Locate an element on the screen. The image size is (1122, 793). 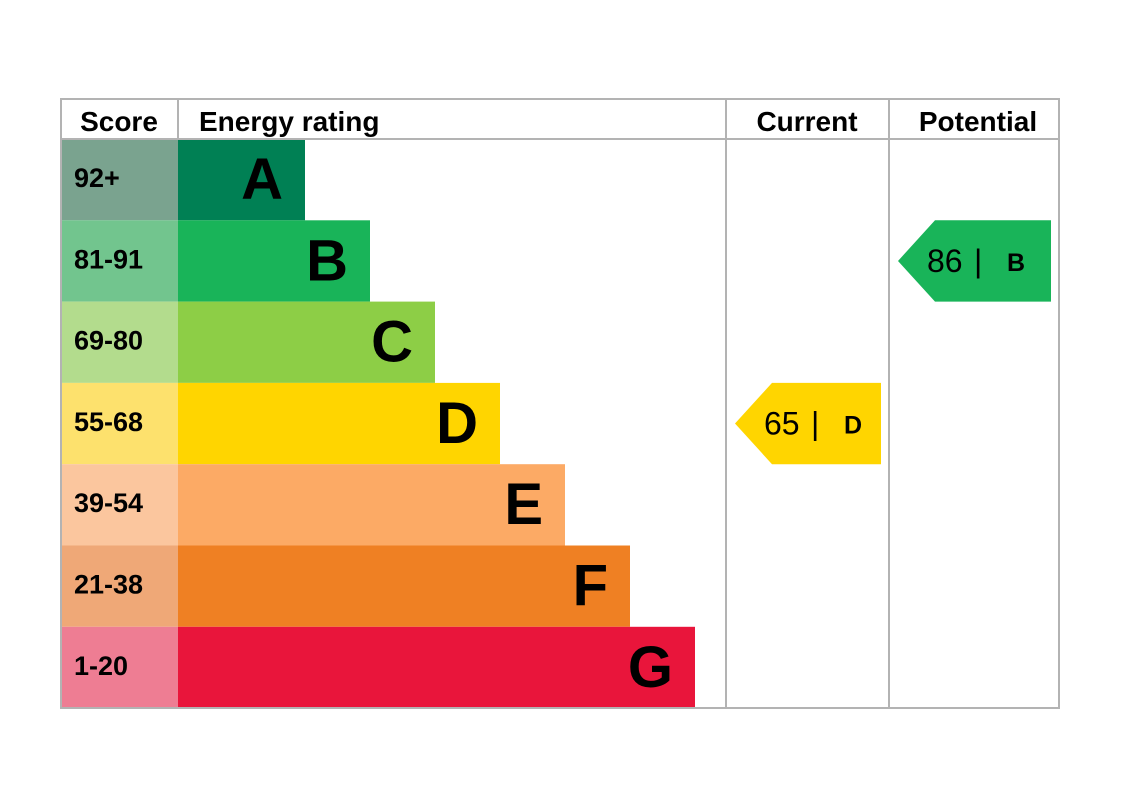
score-header: Score is located at coordinates (119, 121).